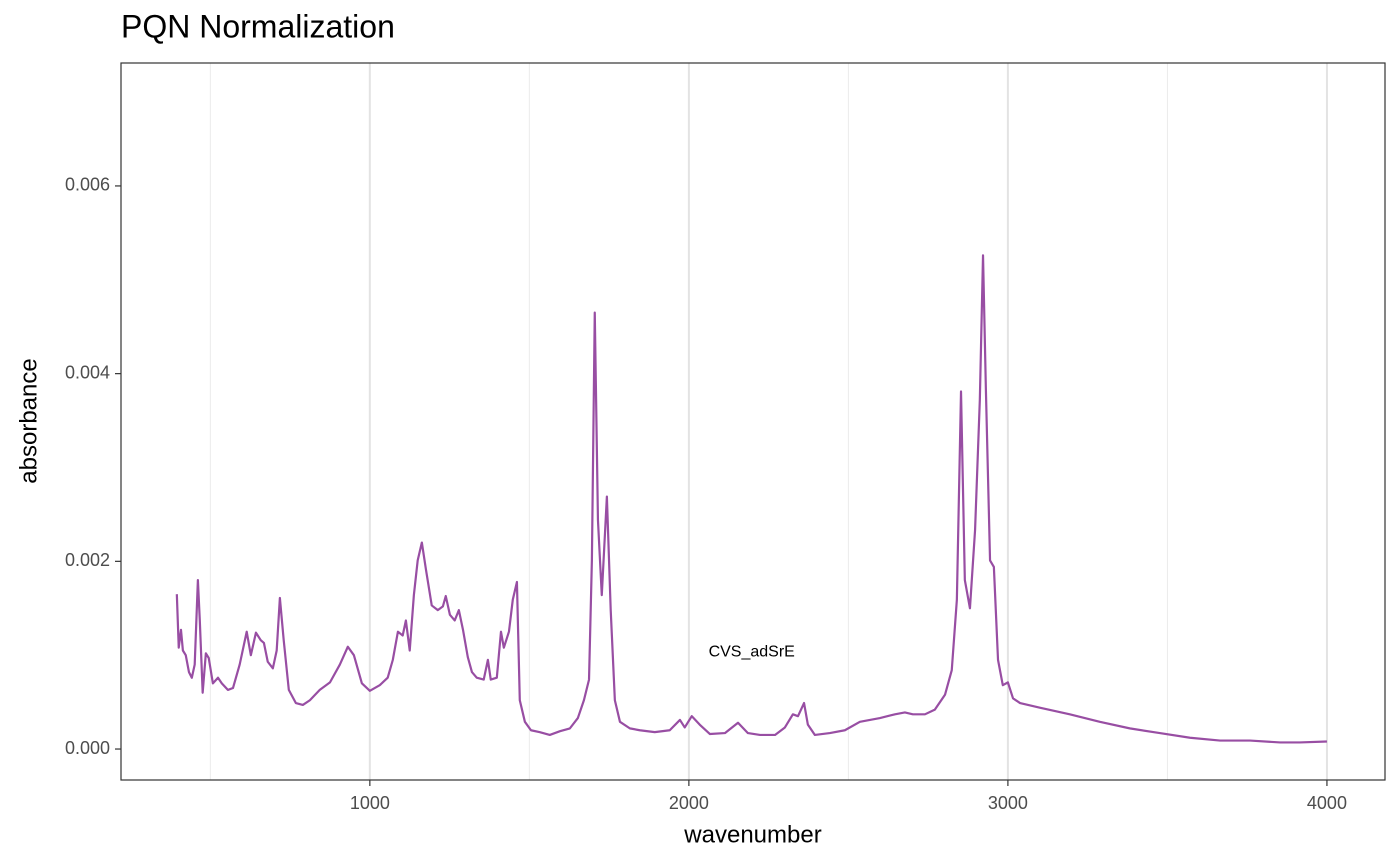 The width and height of the screenshot is (1400, 866). What do you see at coordinates (87, 185) in the screenshot?
I see `y-tick-label: 0.006` at bounding box center [87, 185].